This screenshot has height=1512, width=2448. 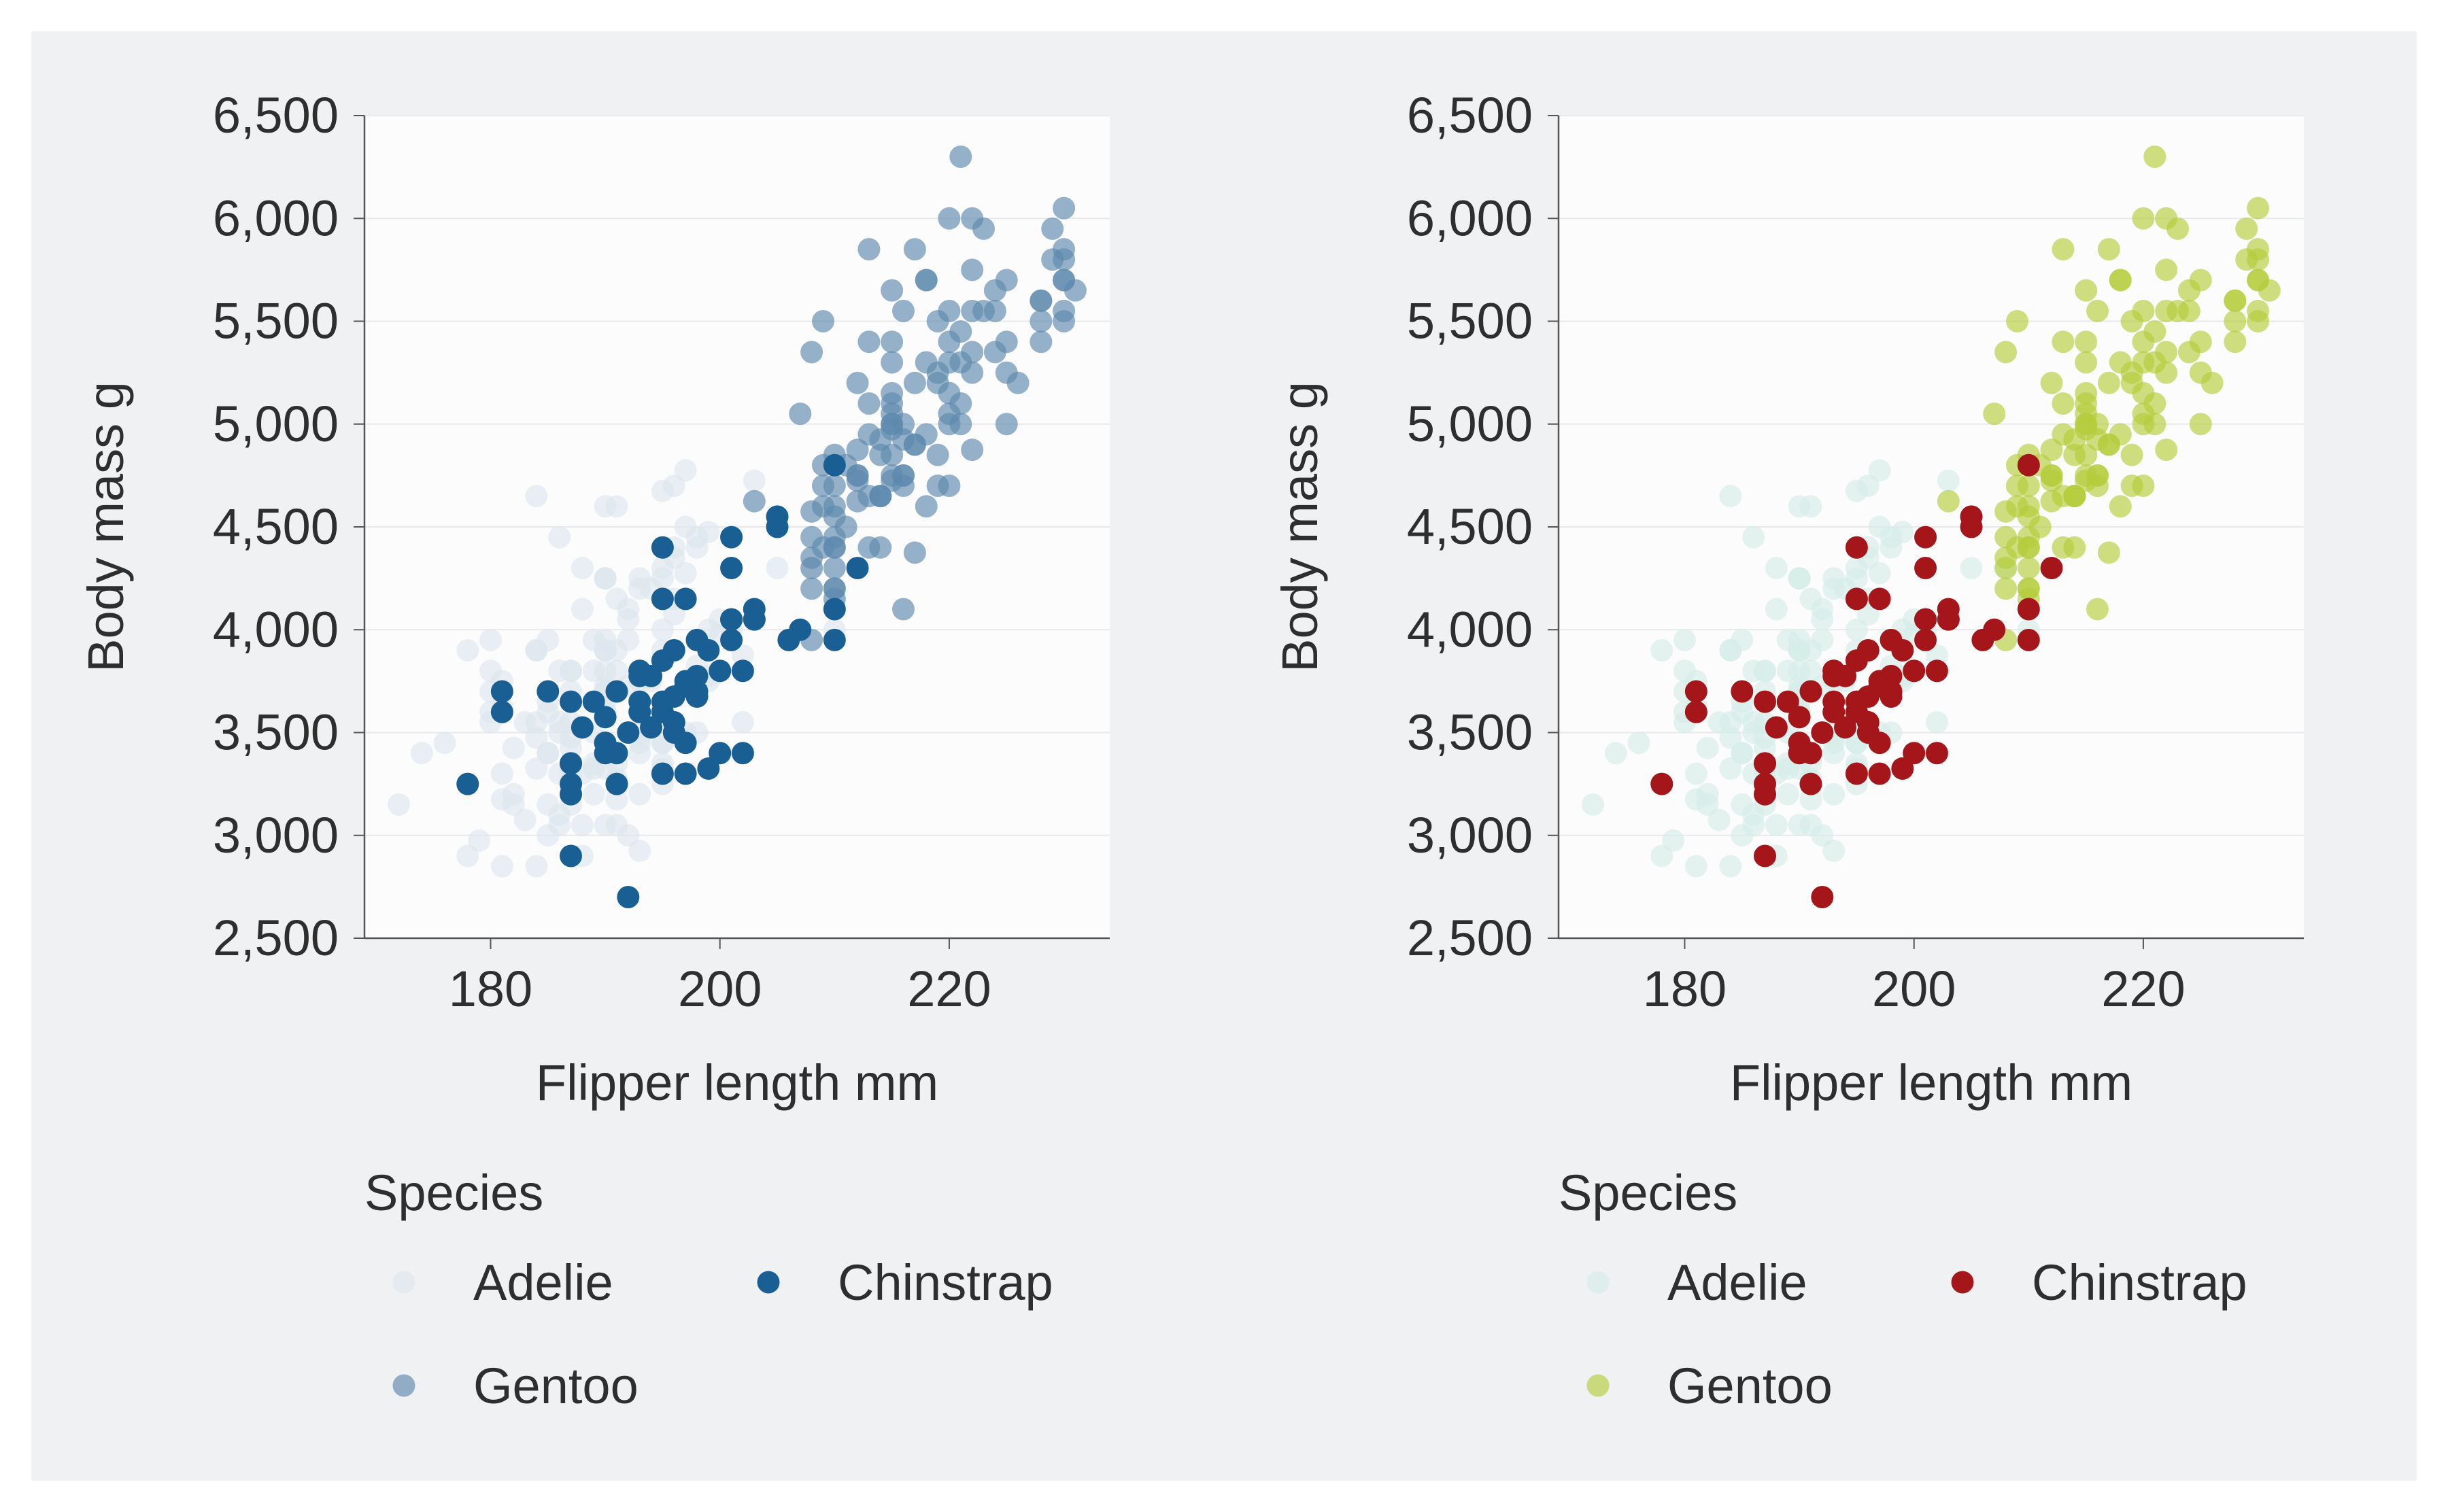 I want to click on legend-title: Species, so click(x=454, y=1193).